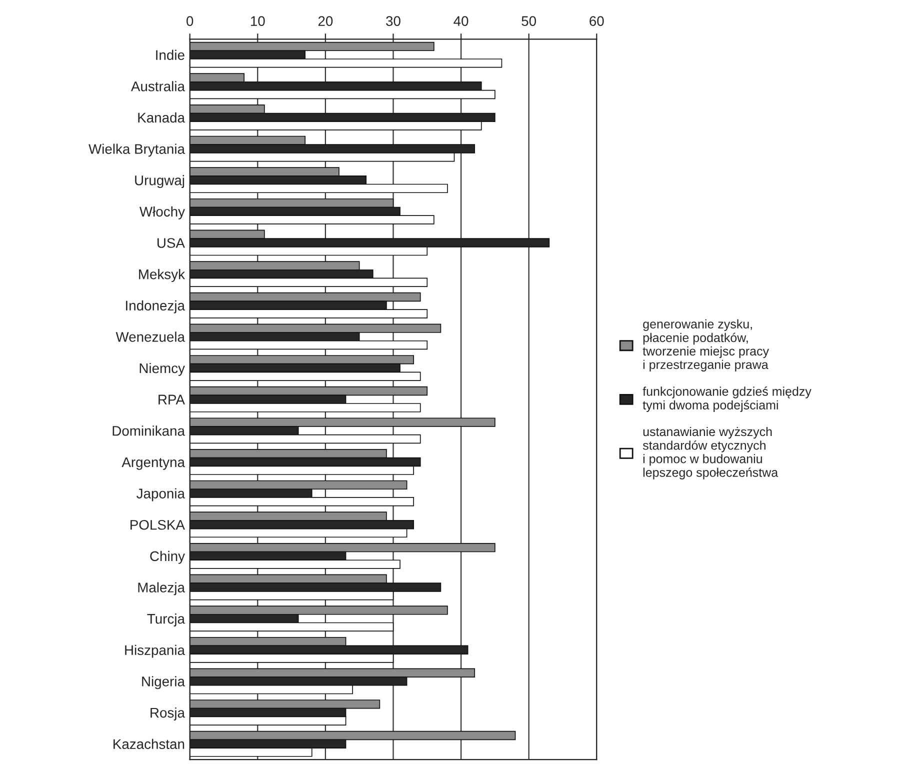 This screenshot has height=783, width=904. What do you see at coordinates (160, 495) in the screenshot?
I see `y-tick-label: Japonia` at bounding box center [160, 495].